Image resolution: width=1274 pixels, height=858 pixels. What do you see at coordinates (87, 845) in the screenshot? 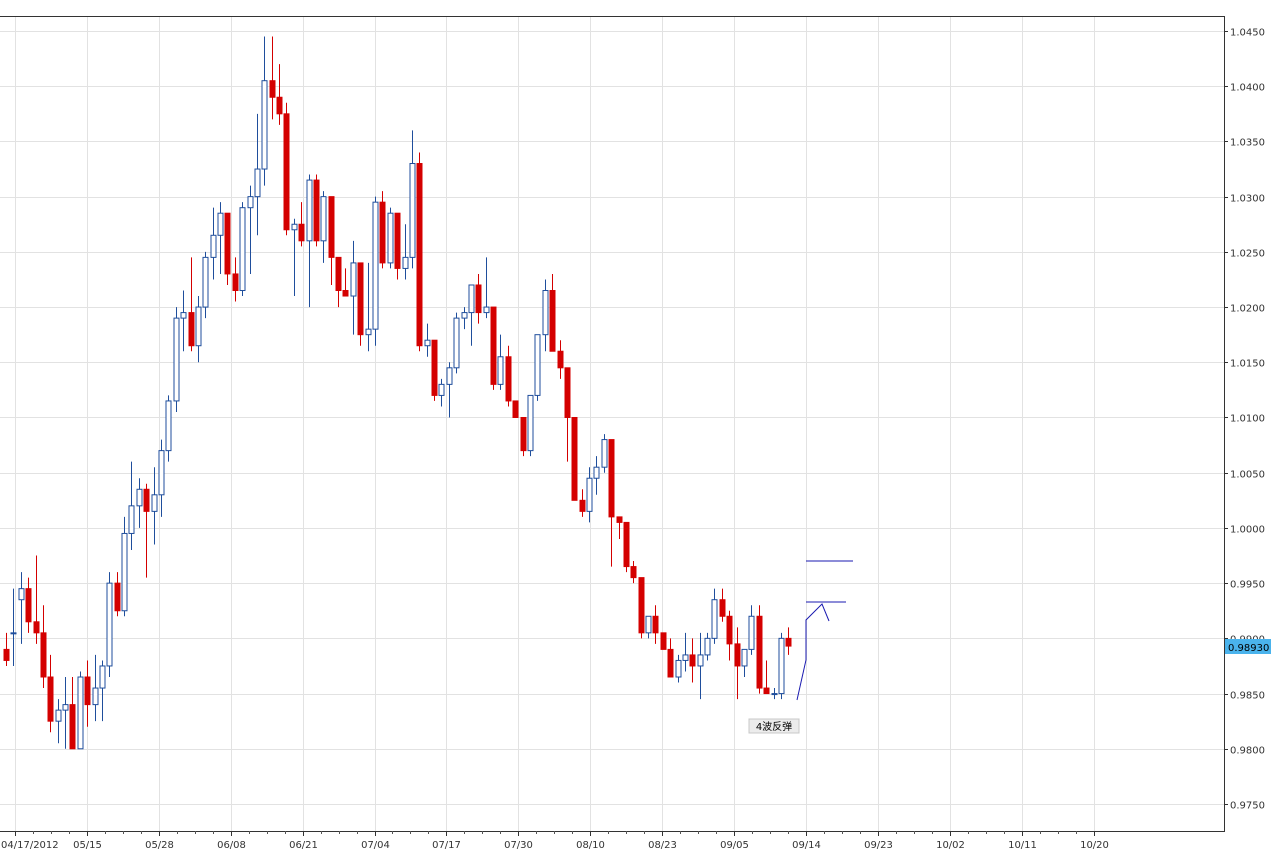
I see `time-tick-label: 05/15` at bounding box center [87, 845].